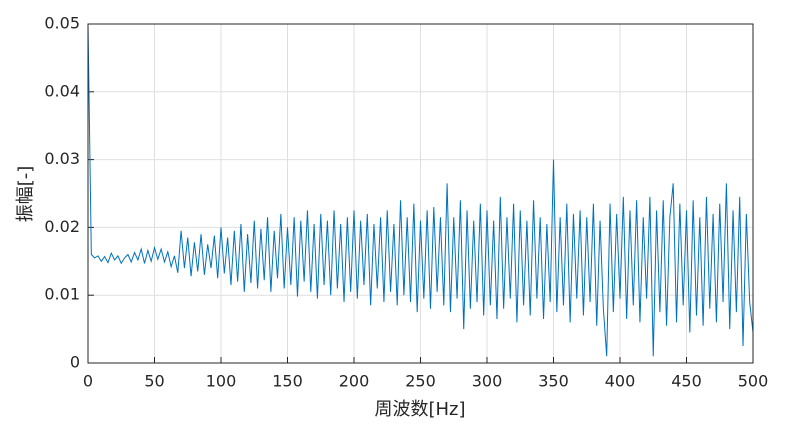 This screenshot has height=435, width=788. What do you see at coordinates (753, 381) in the screenshot?
I see `x-tick-label: 500` at bounding box center [753, 381].